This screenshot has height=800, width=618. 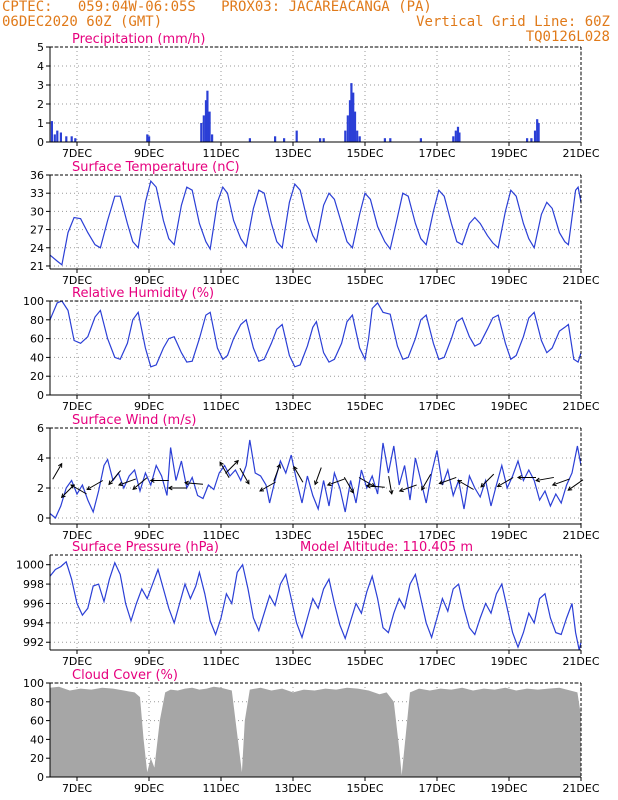 What do you see at coordinates (37, 248) in the screenshot?
I see `temperature-ytick-label: 24` at bounding box center [37, 248].